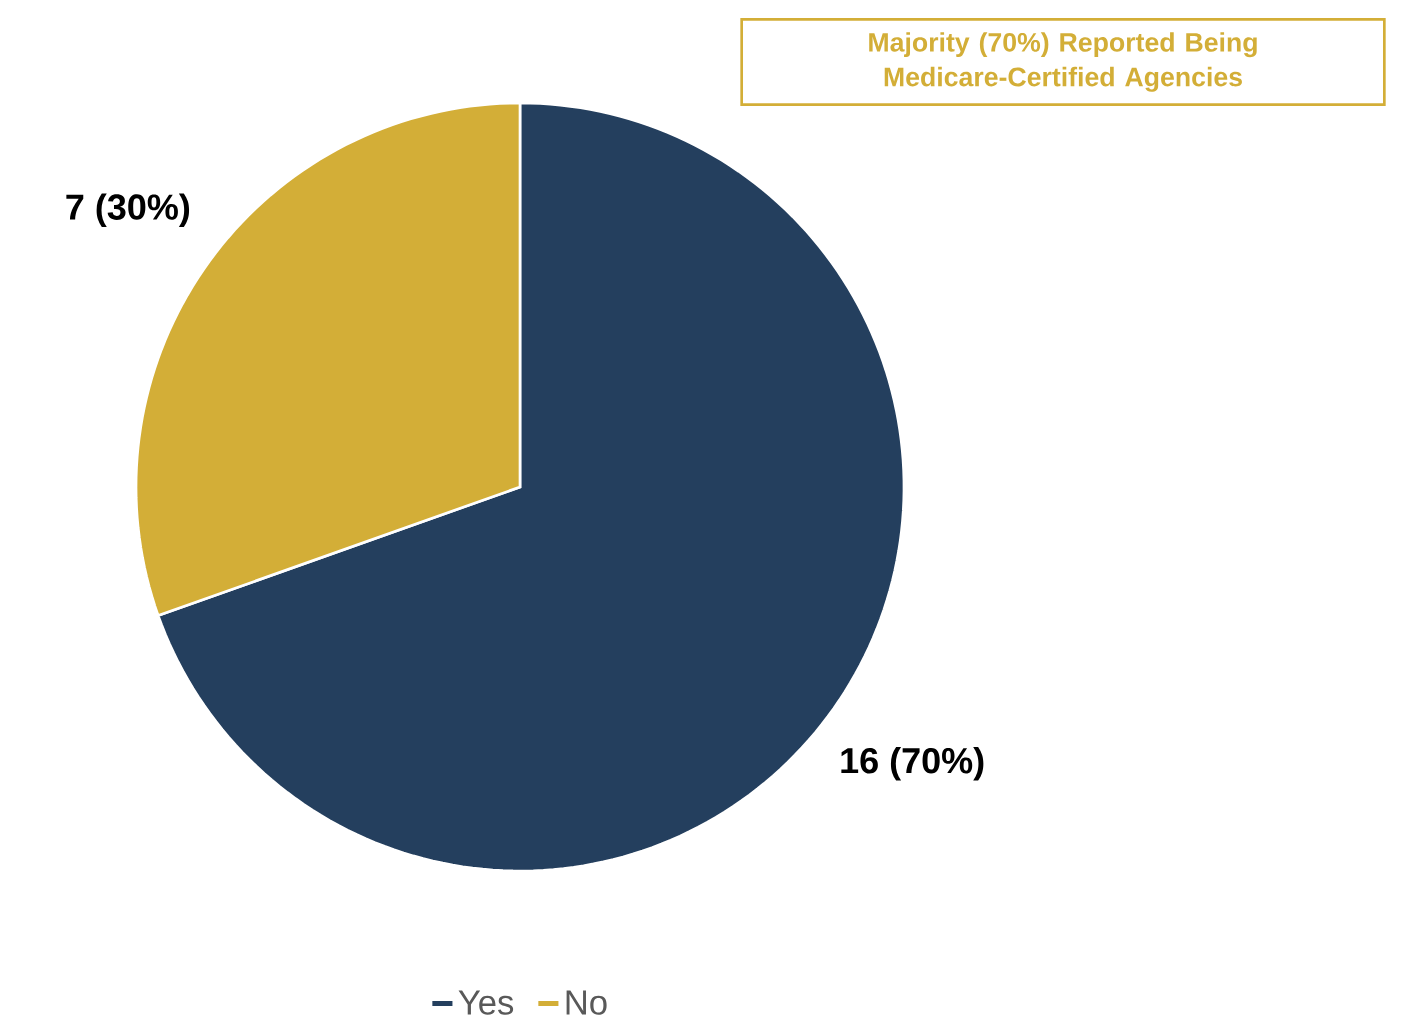  I want to click on data-label: 16 (70%), so click(912, 764).